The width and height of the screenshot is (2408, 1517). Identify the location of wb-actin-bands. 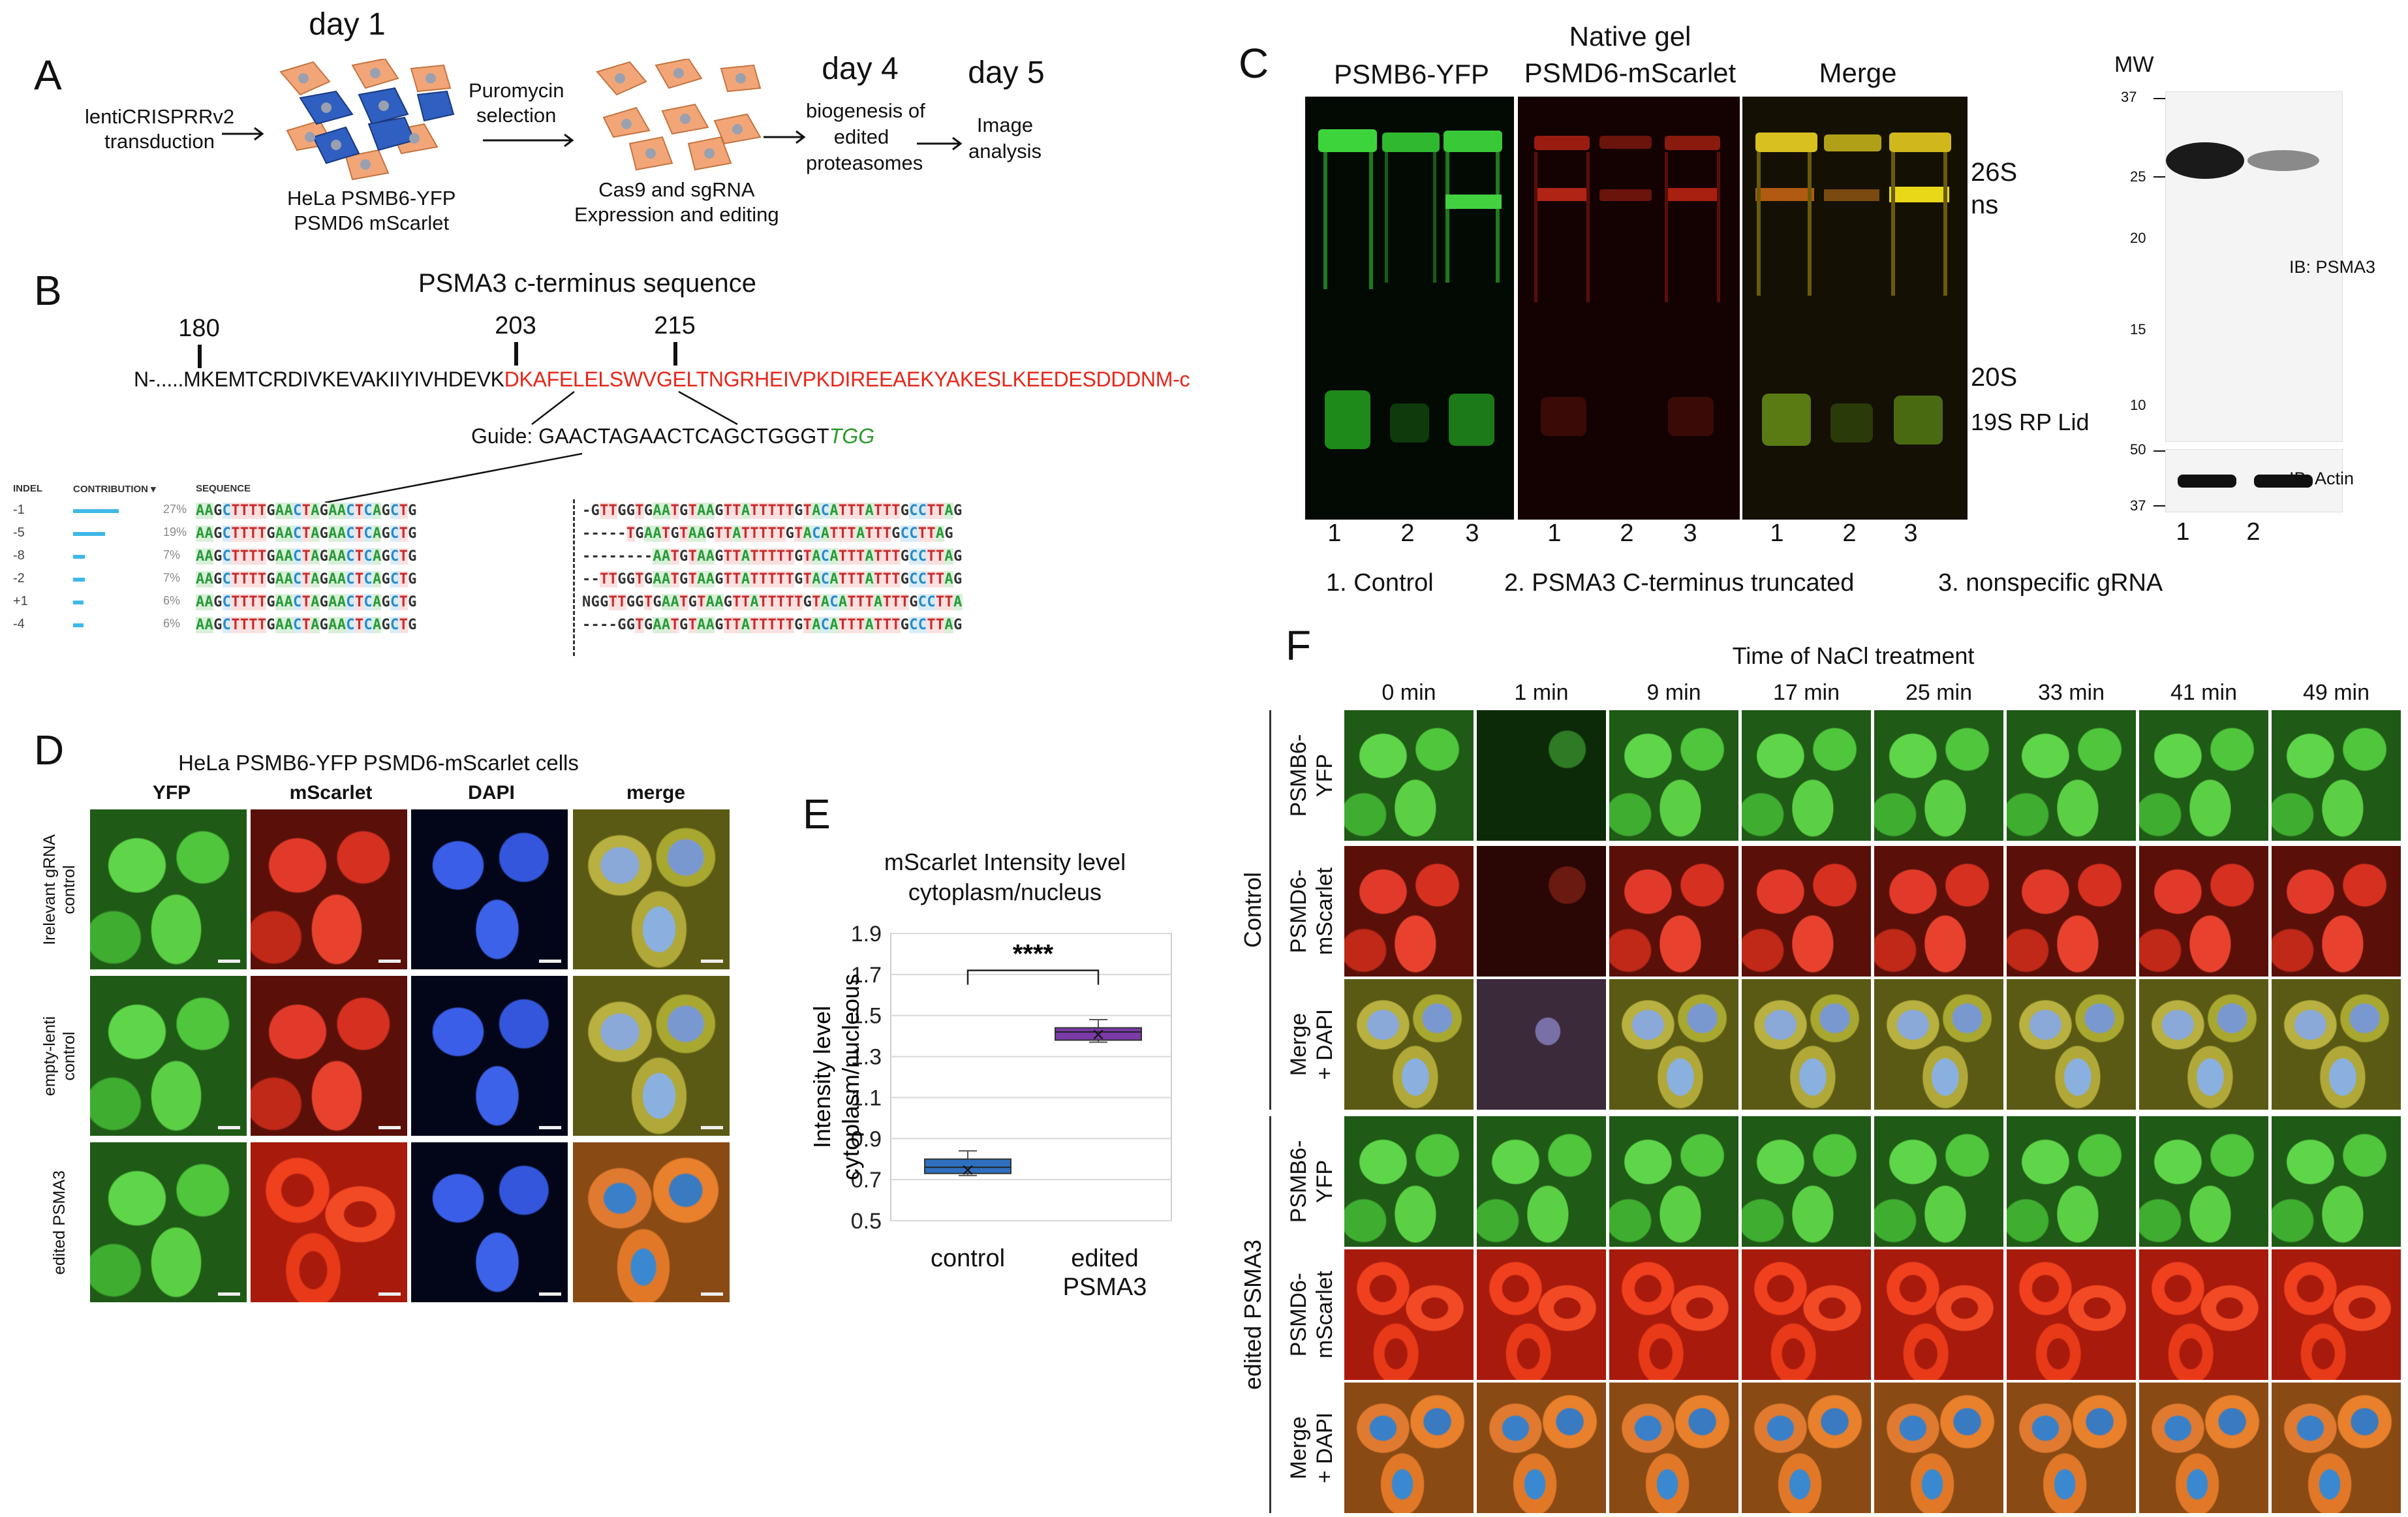
(2245, 481).